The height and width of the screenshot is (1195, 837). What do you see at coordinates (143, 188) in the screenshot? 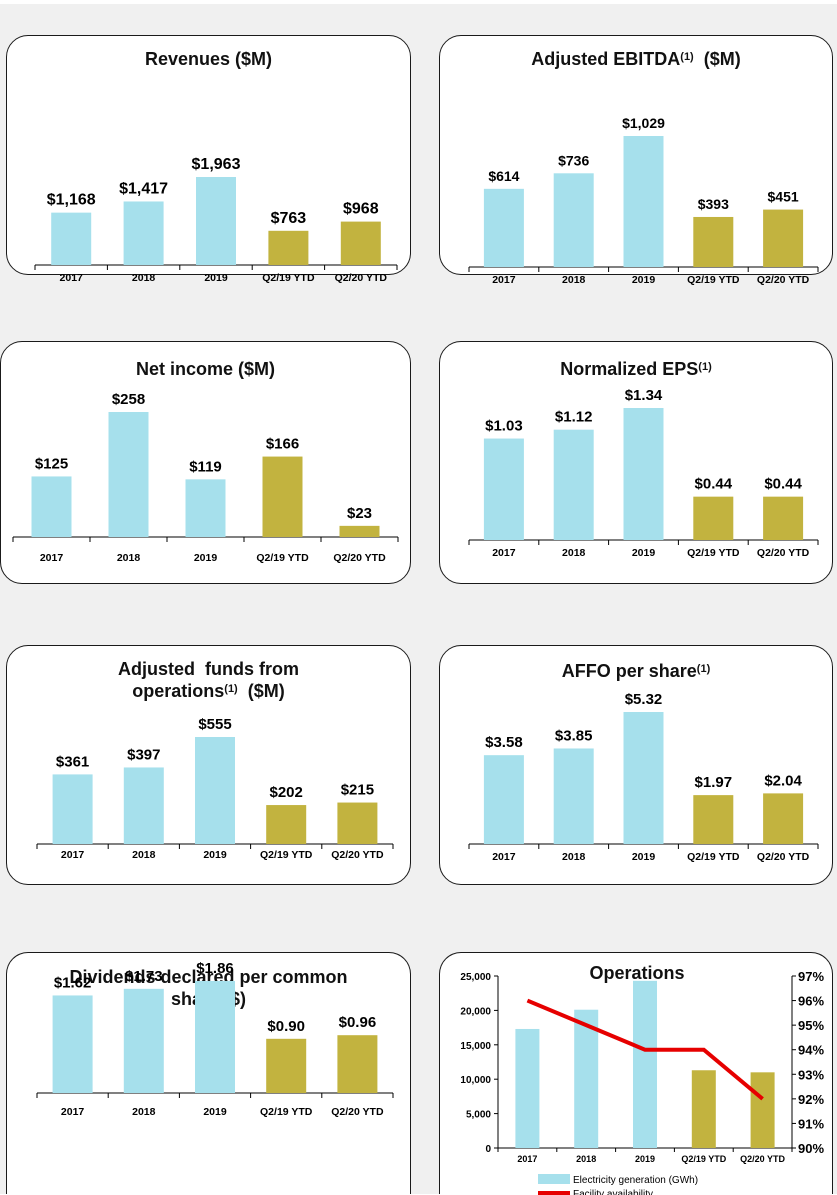
I see `revenues-data-label: $1,417` at bounding box center [143, 188].